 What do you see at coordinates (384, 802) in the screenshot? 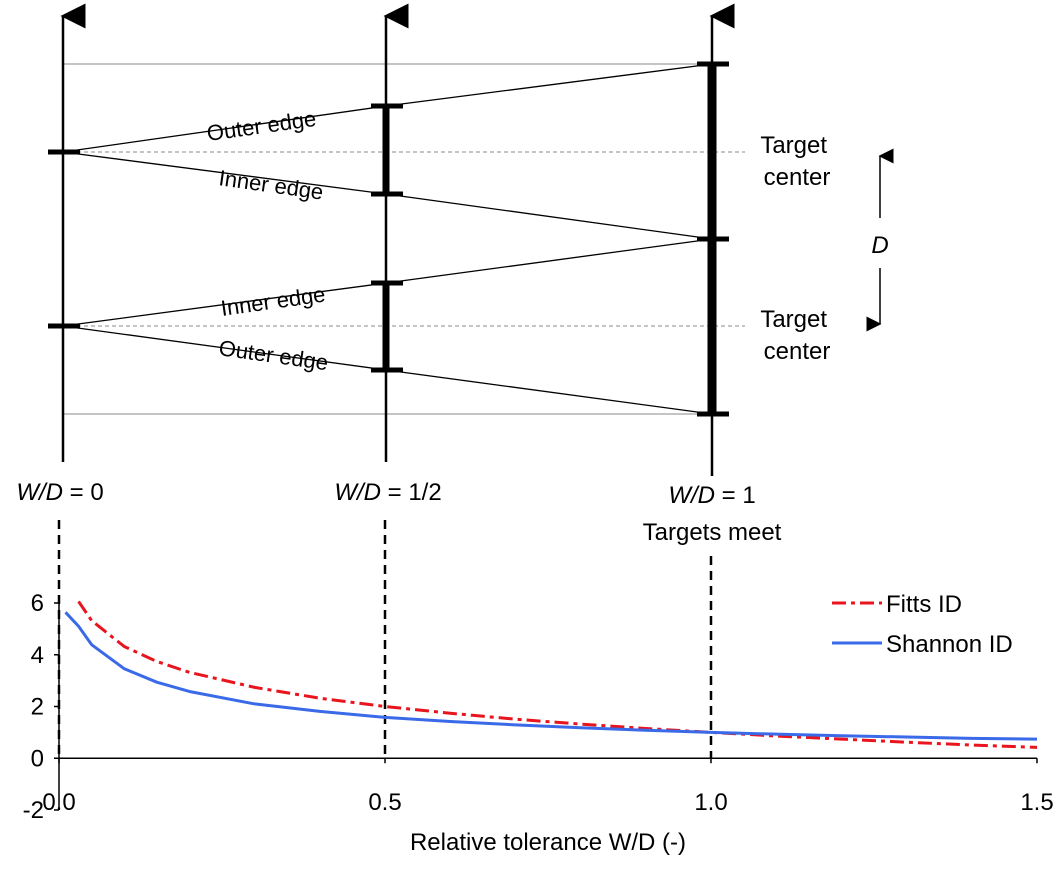
I see `x-tick-label: 0.5` at bounding box center [384, 802].